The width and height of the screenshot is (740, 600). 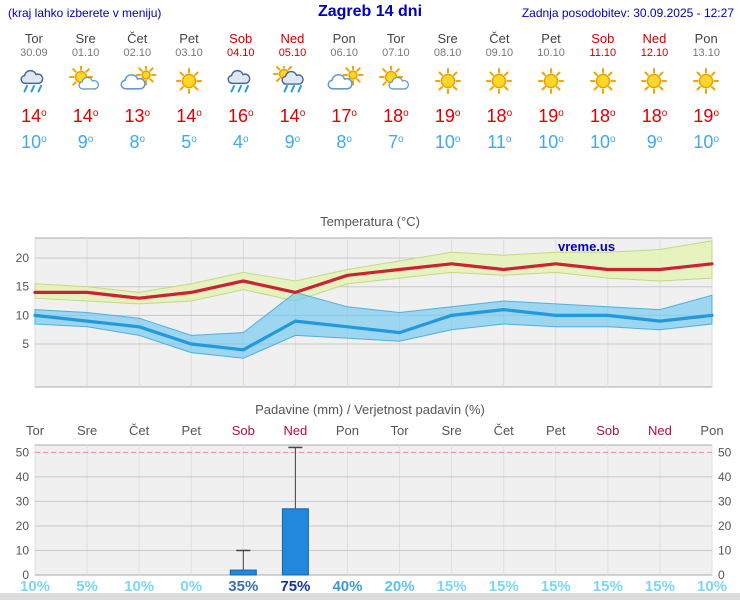 What do you see at coordinates (137, 53) in the screenshot?
I see `day-date: 02.10` at bounding box center [137, 53].